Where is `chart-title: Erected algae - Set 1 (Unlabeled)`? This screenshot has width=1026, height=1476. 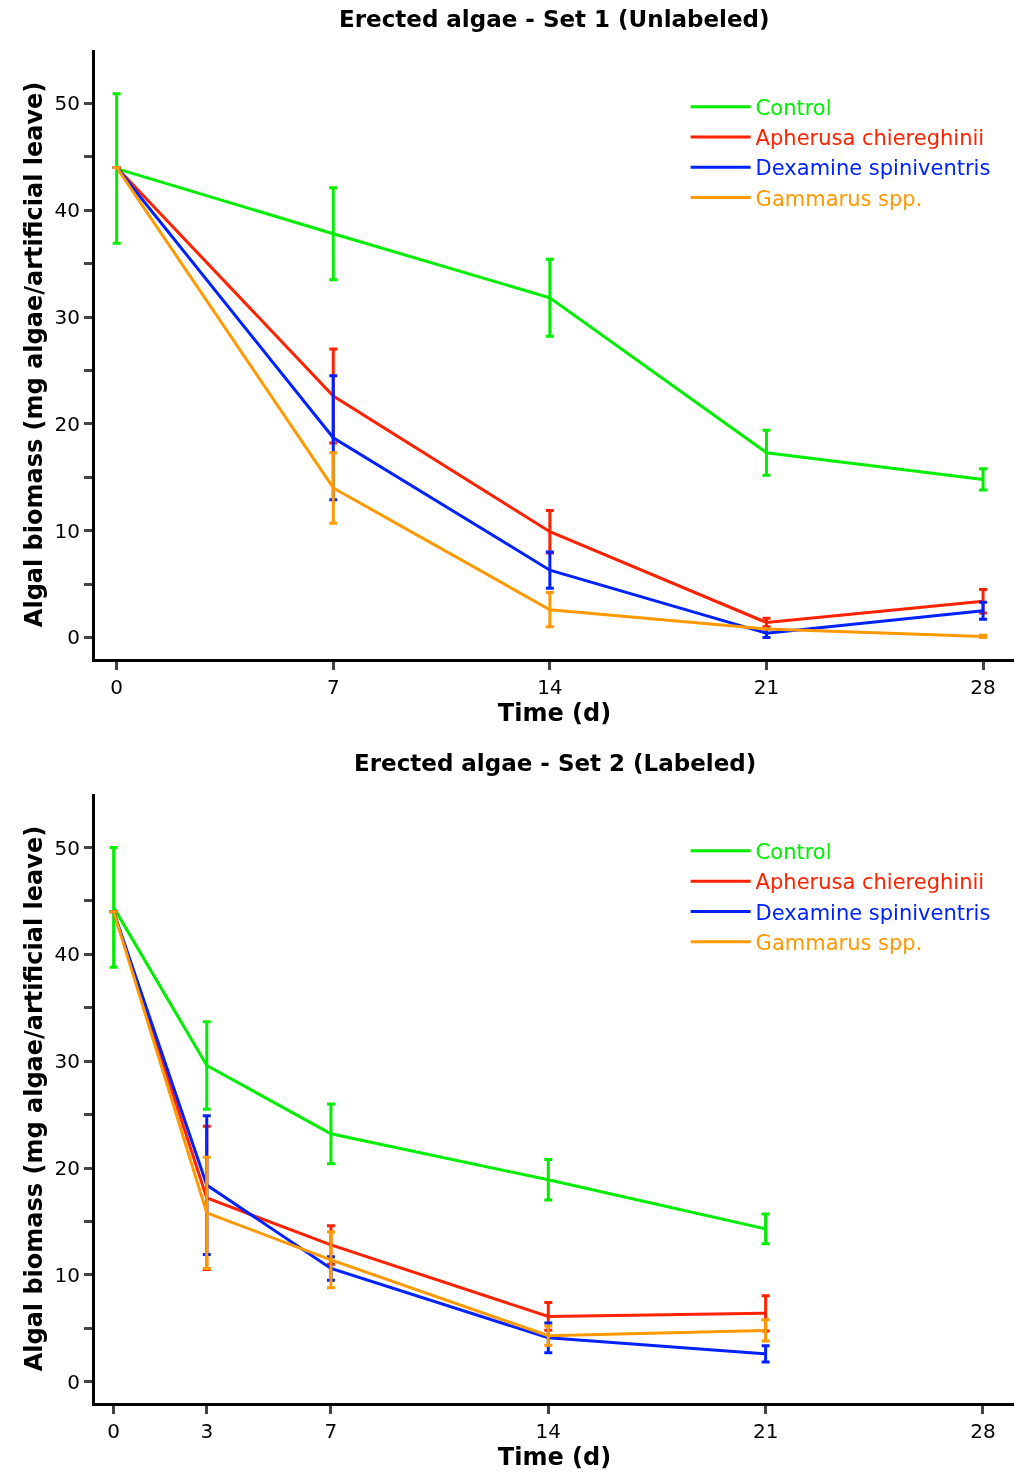 chart-title: Erected algae - Set 1 (Unlabeled) is located at coordinates (554, 19).